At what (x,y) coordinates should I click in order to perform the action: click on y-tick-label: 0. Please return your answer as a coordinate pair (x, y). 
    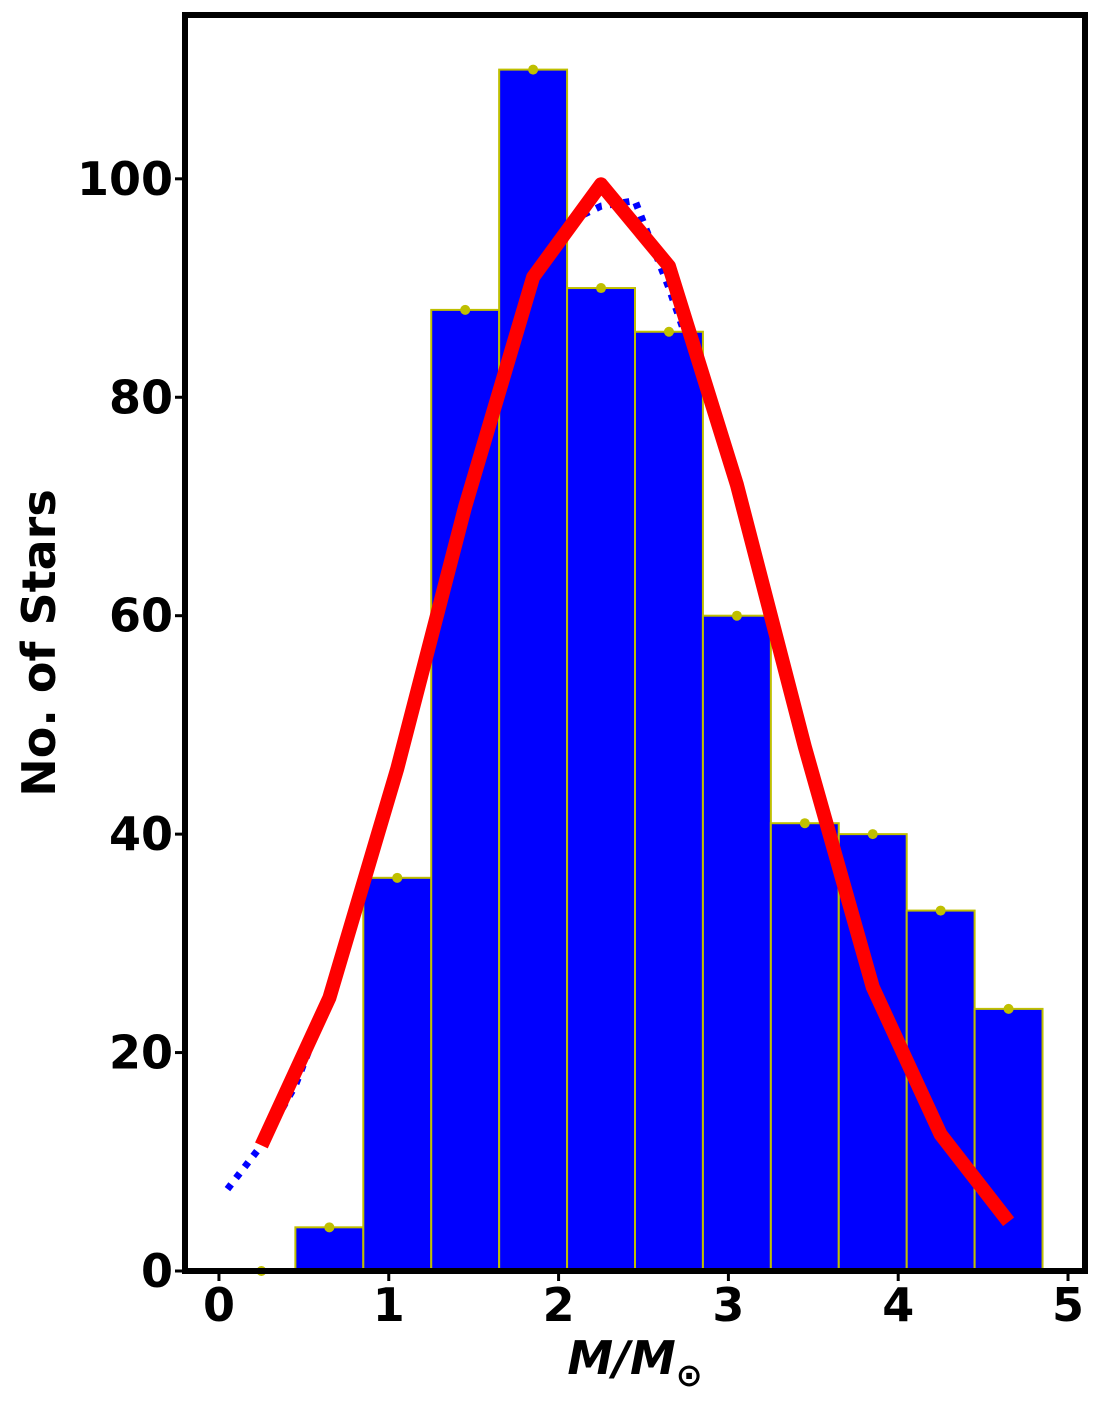
    Looking at the image, I should click on (157, 1271).